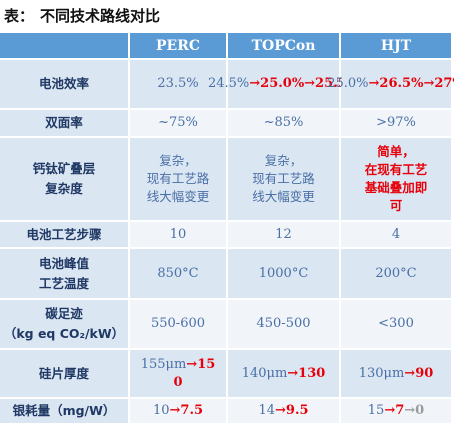 This screenshot has height=428, width=454. What do you see at coordinates (306, 373) in the screenshot?
I see `cell-text-part: →130` at bounding box center [306, 373].